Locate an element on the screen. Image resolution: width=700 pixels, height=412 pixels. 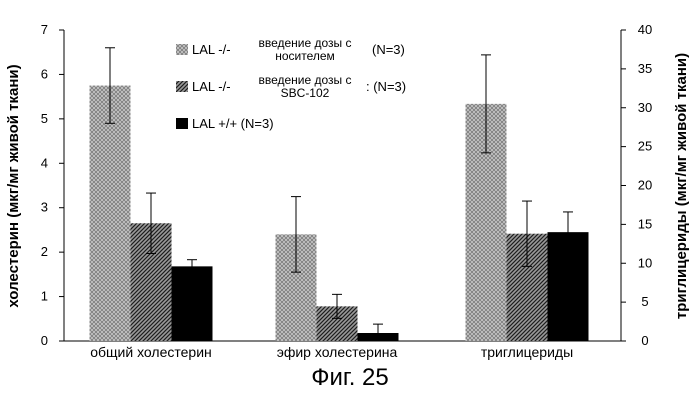
y-axis-left-title: холестерин (мкг/мг живой ткани) is located at coordinates (13, 185).